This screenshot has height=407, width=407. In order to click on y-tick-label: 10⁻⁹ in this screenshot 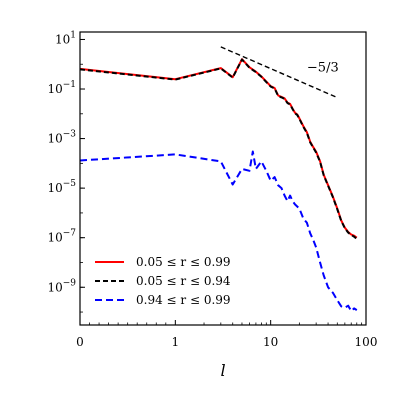, I will do `click(61, 286)`.